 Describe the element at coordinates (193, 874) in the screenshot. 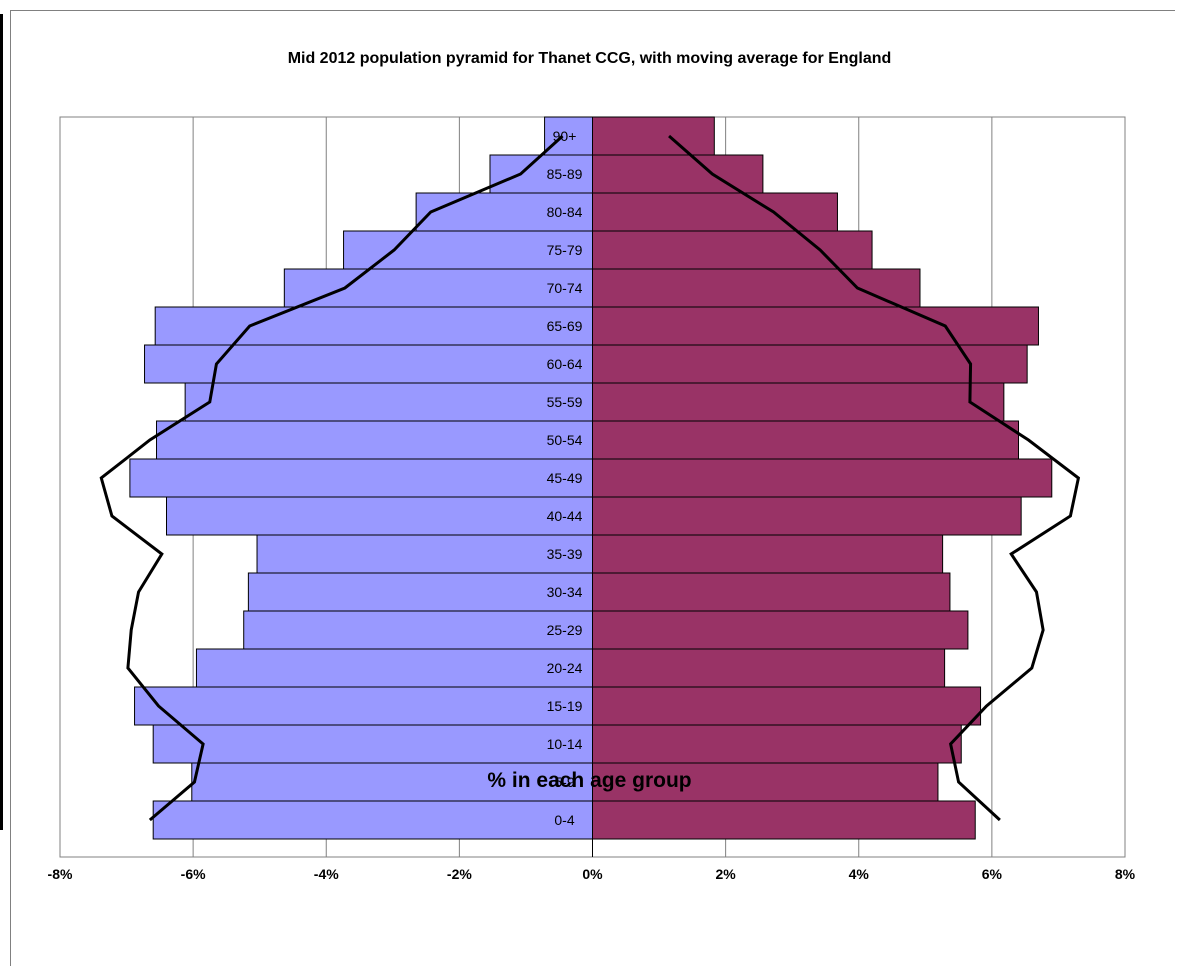

I see `x-tick-label-1: -6%` at that location.